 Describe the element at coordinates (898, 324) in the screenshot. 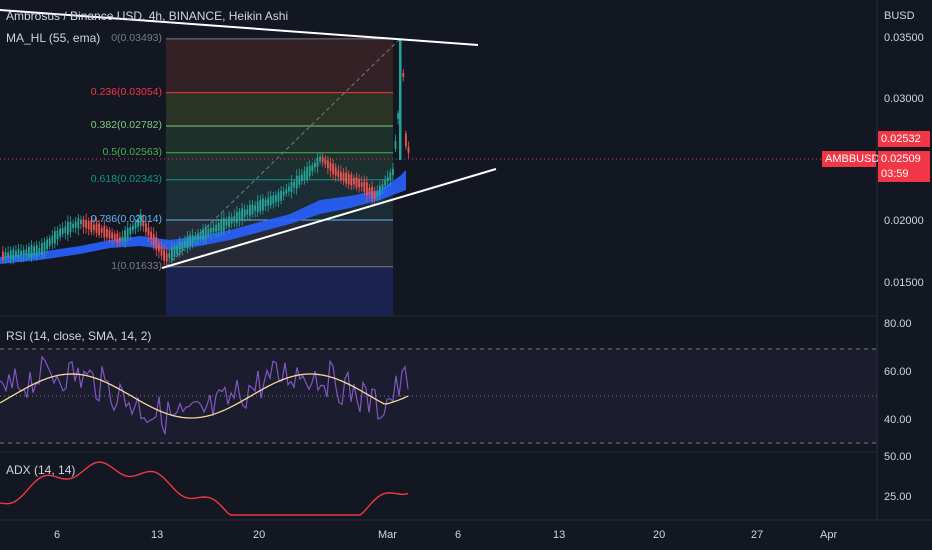

I see `rsi-tick: 80.00` at that location.